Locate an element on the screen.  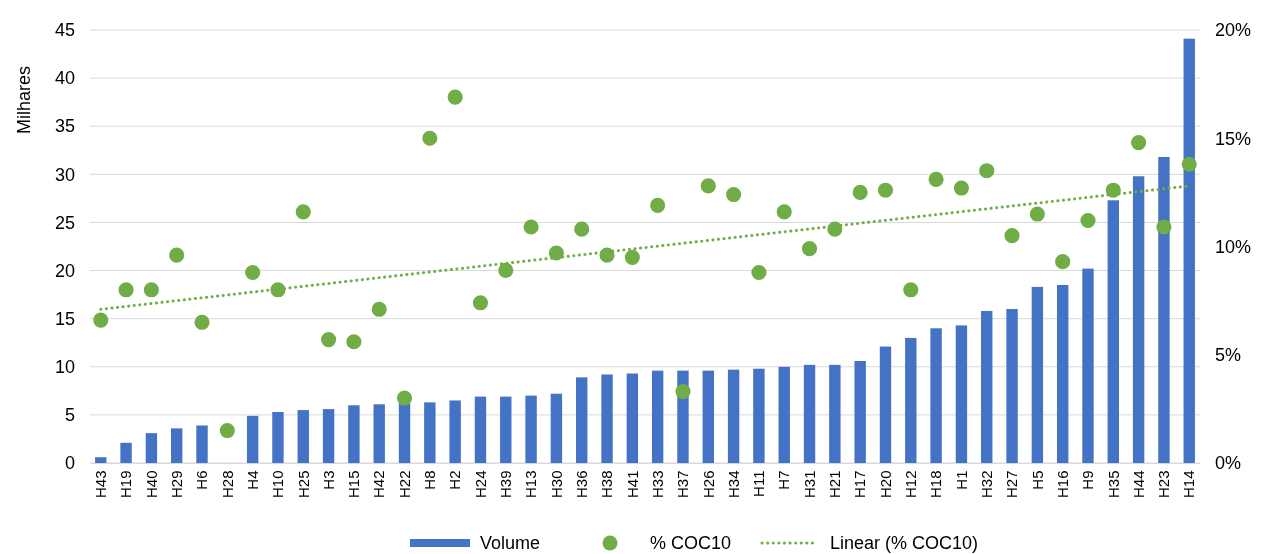
x-tick-label: H44 is located at coordinates (1138, 484).